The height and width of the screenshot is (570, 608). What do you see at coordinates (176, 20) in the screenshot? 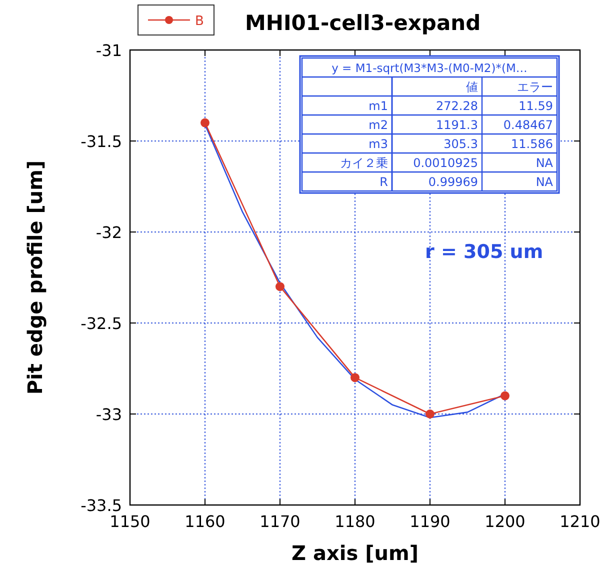
I see `legend: B` at bounding box center [176, 20].